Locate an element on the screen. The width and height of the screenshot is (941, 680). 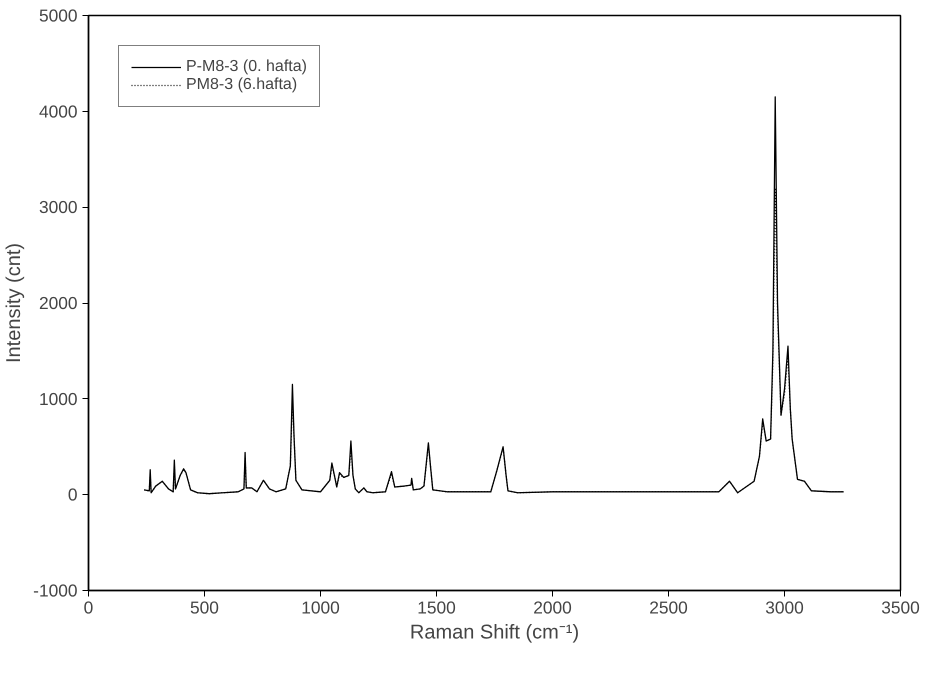
x-tick-label: 3000 is located at coordinates (784, 608).